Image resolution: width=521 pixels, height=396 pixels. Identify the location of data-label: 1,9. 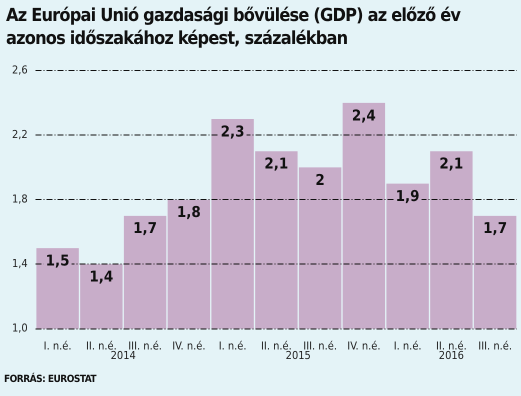
(408, 195).